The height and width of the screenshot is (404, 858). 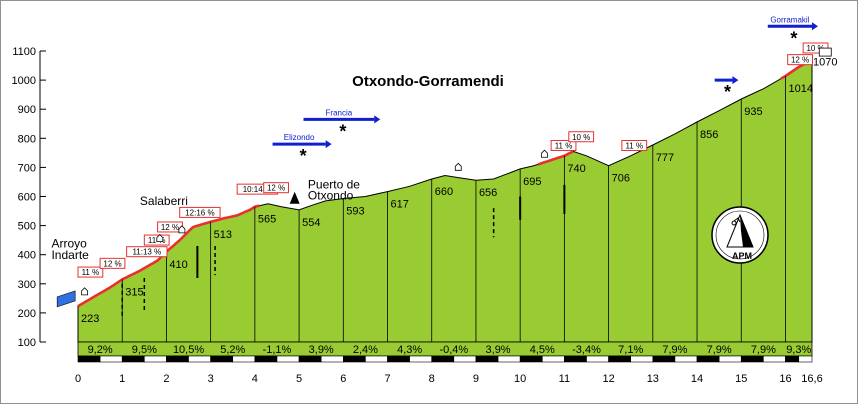 I want to click on y-tick-label: 1100, so click(x=24, y=52).